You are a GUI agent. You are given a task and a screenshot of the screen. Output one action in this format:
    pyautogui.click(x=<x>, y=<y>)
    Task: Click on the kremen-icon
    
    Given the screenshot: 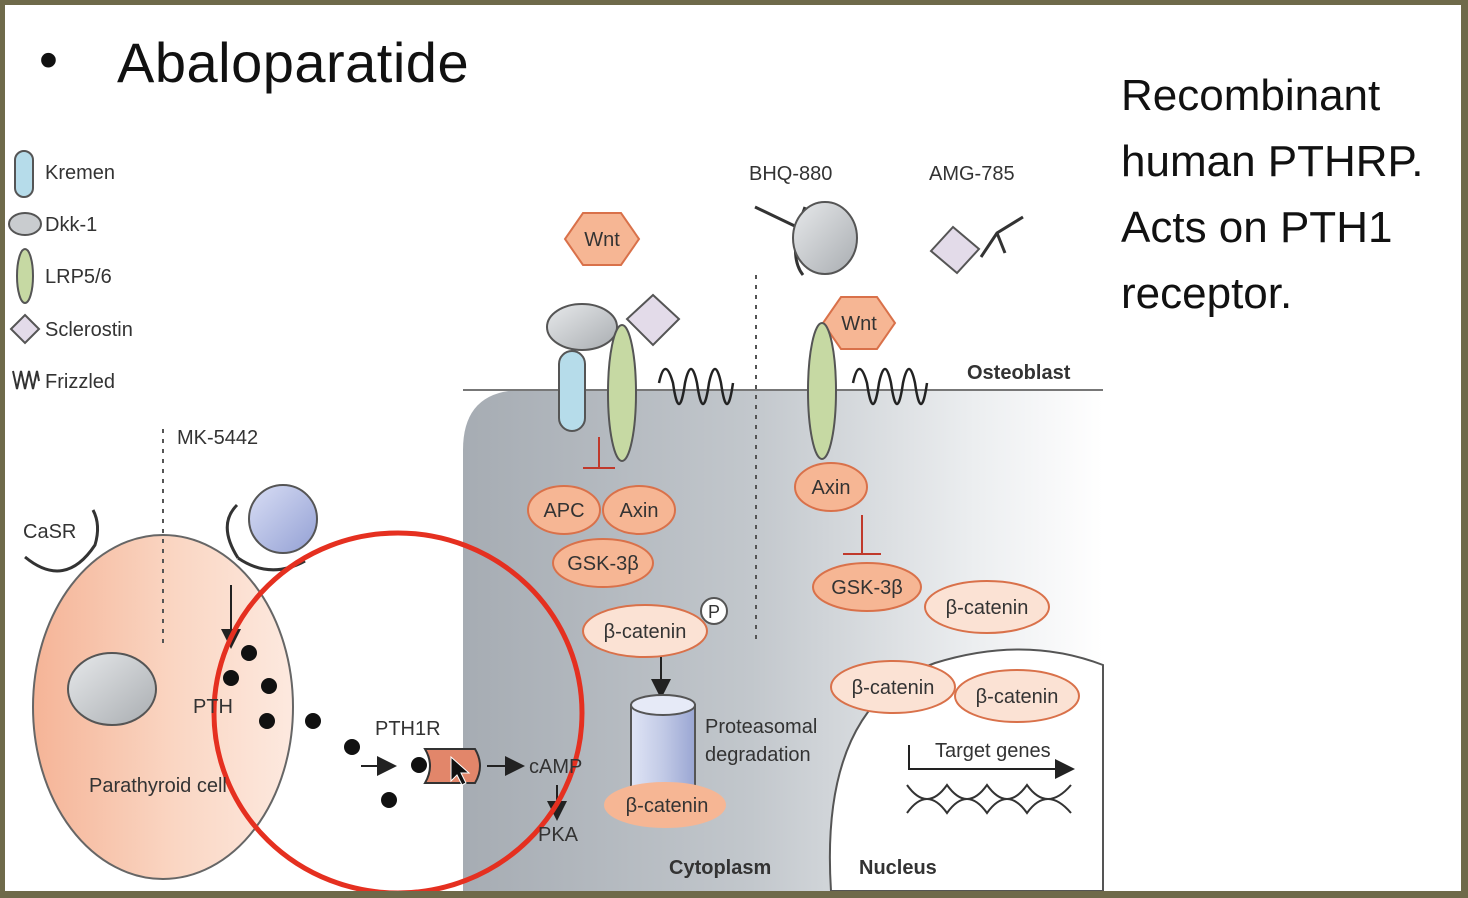 What is the action you would take?
    pyautogui.click(x=24, y=174)
    